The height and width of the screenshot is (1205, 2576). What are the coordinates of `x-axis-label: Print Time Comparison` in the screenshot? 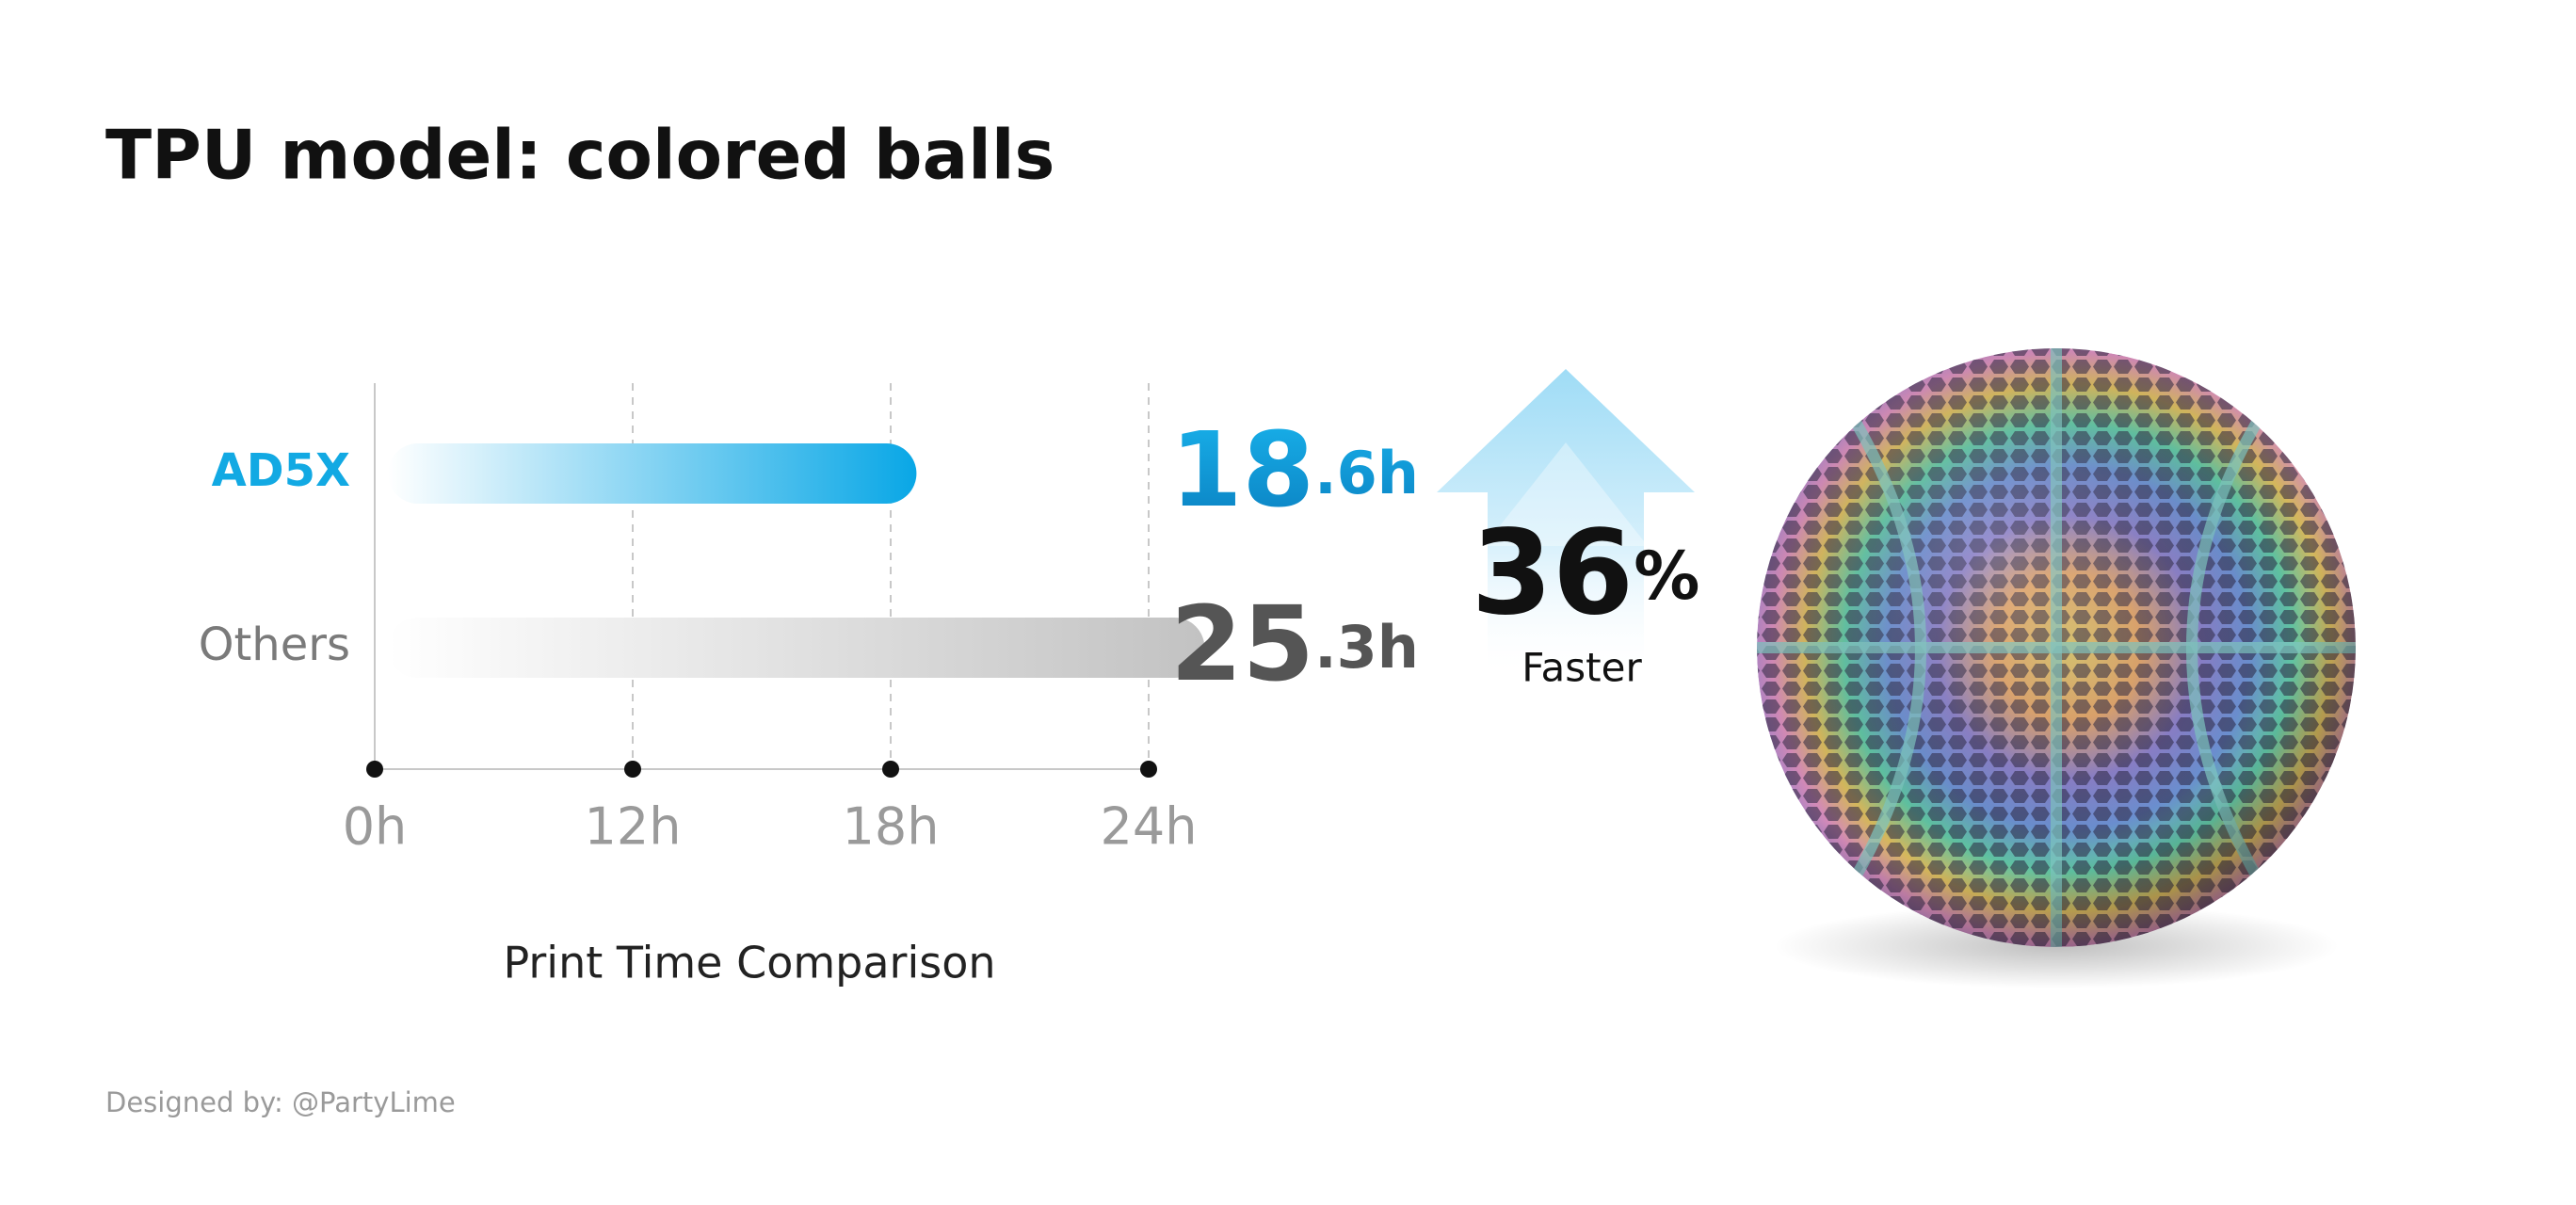 It's located at (749, 963).